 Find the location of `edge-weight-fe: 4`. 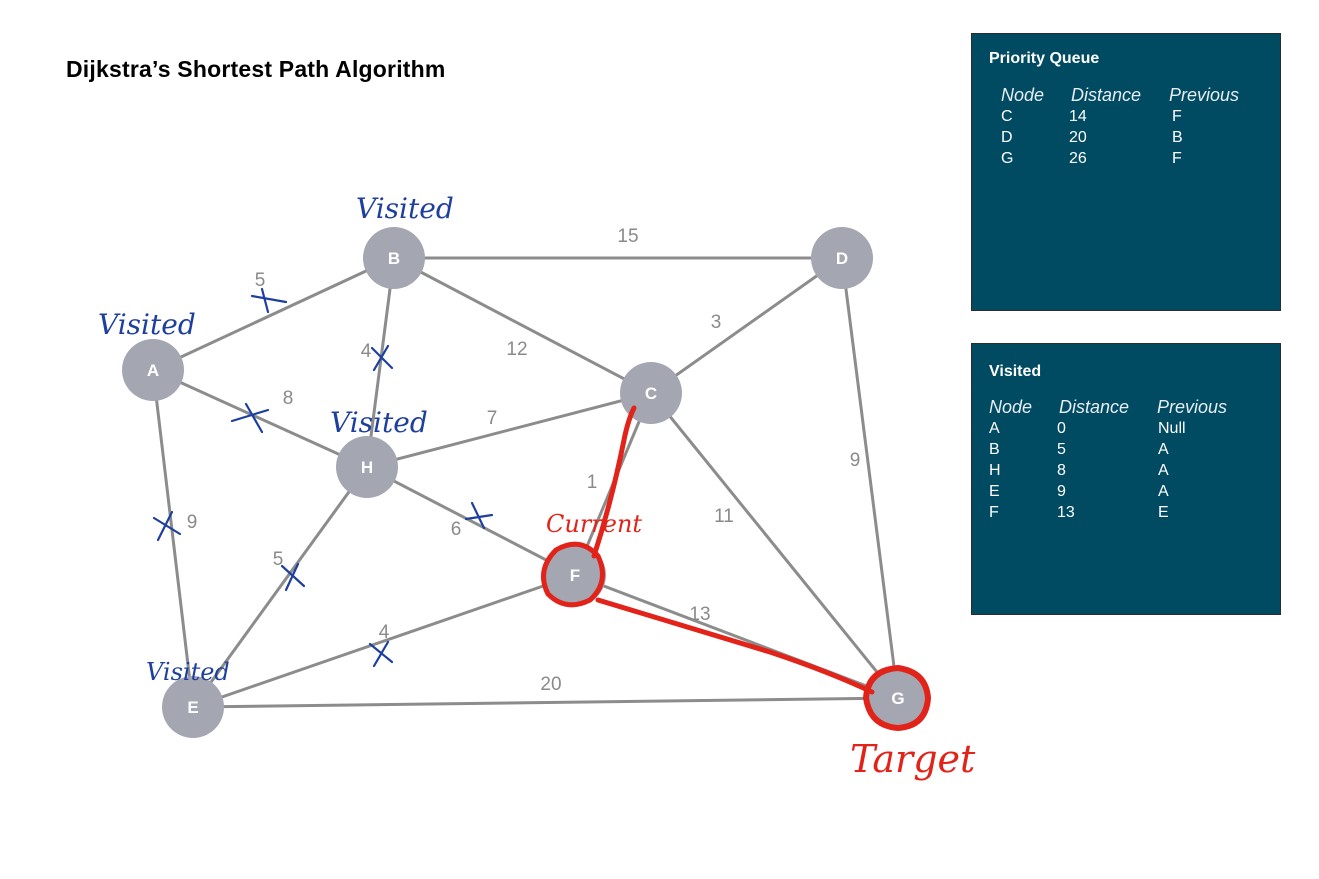

edge-weight-fe: 4 is located at coordinates (384, 632).